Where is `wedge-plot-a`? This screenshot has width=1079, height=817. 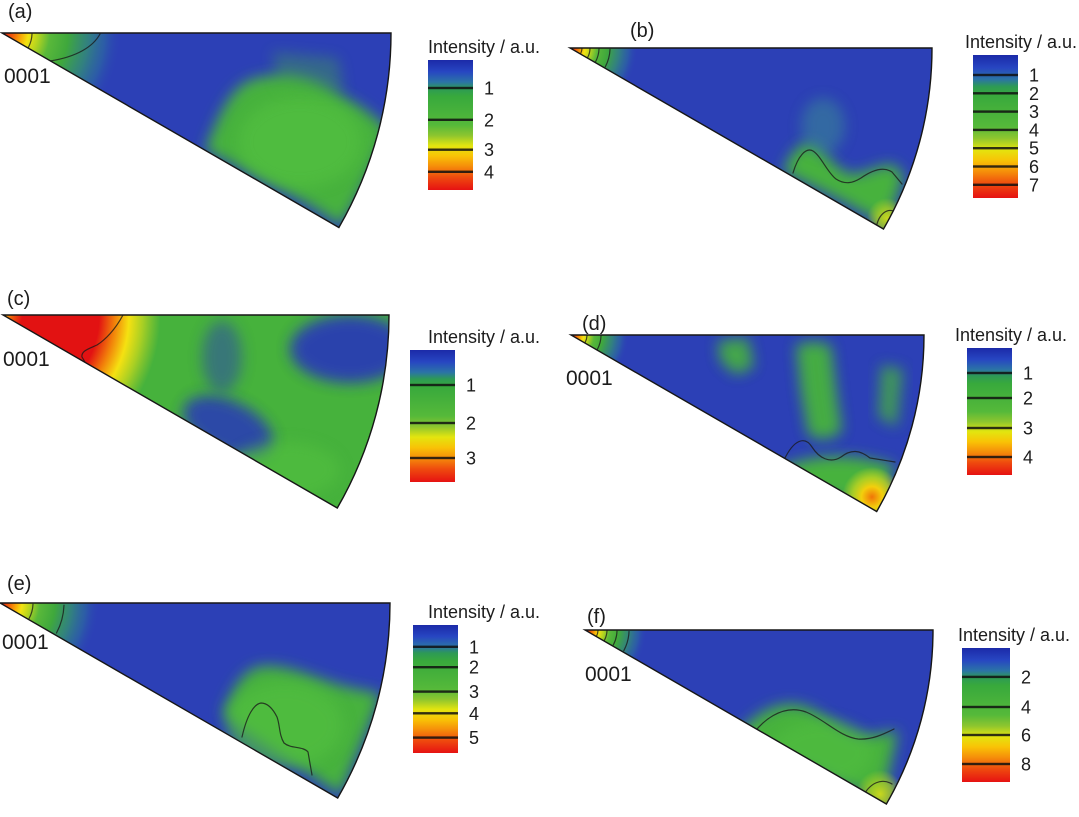 wedge-plot-a is located at coordinates (196, 130).